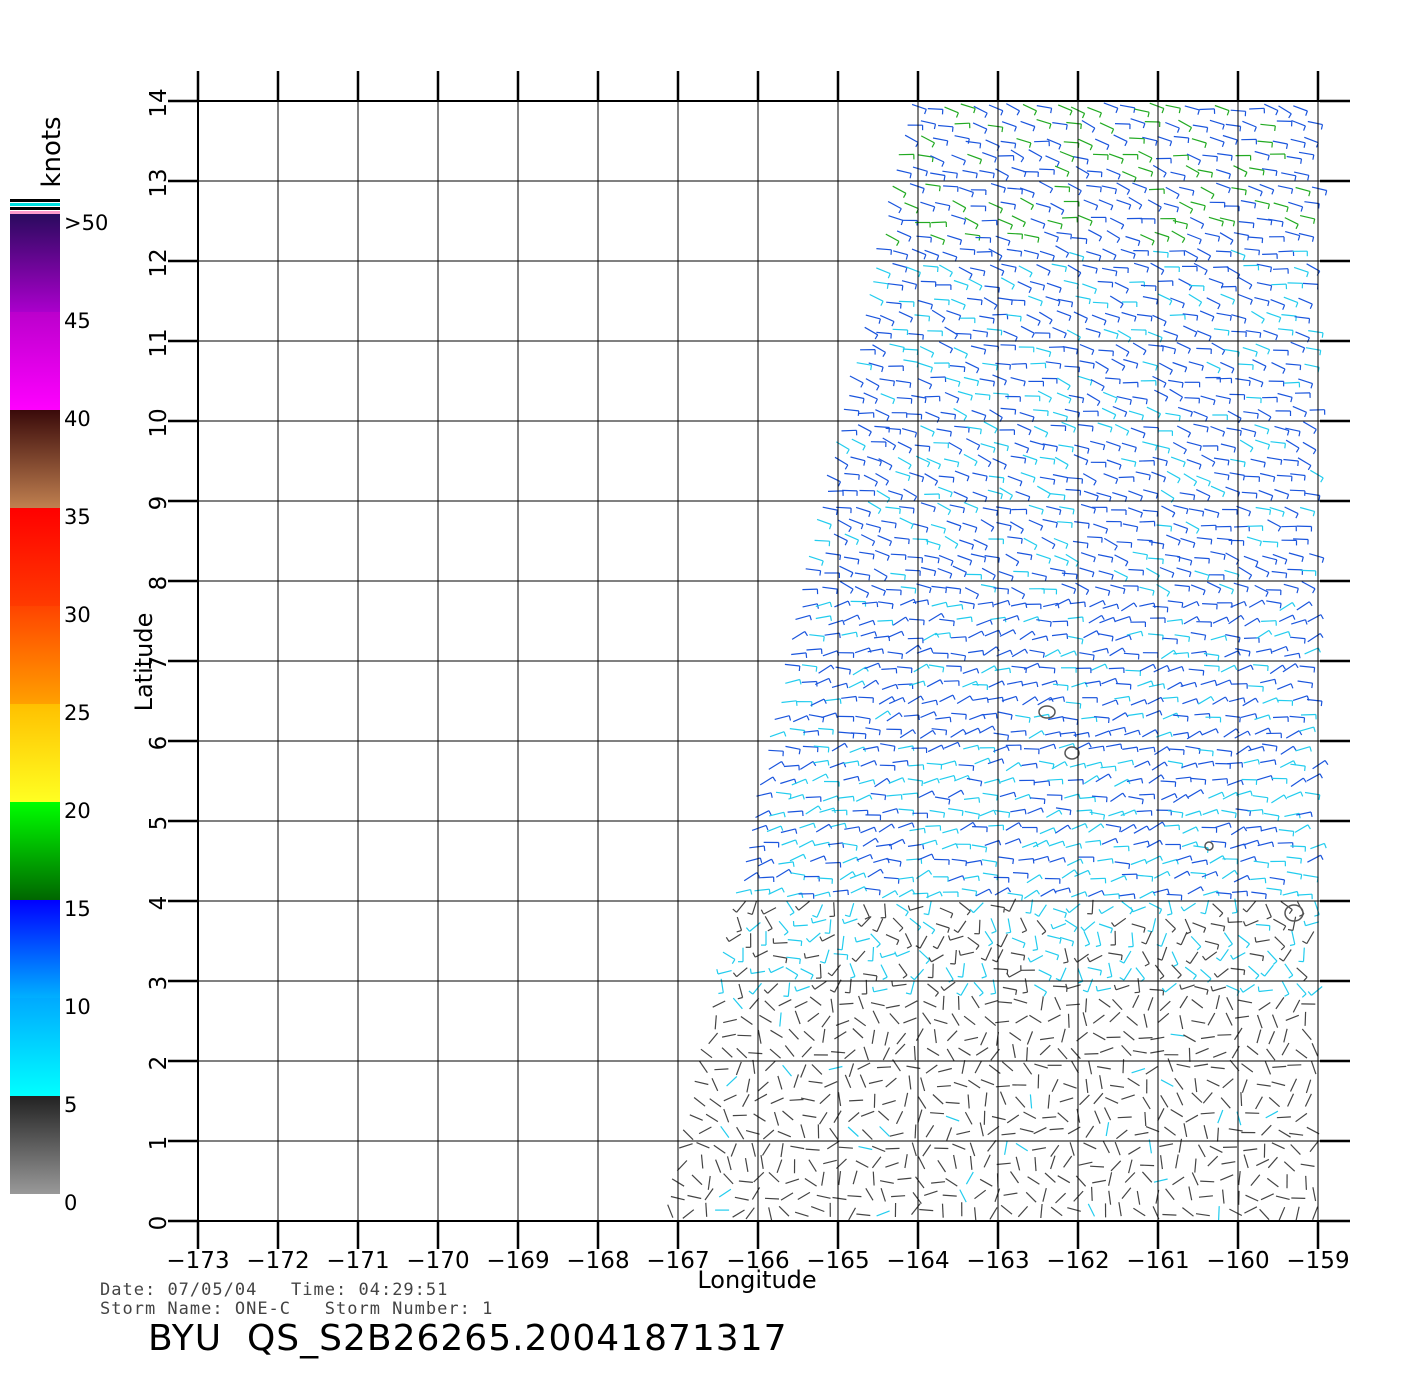 The image size is (1420, 1400). I want to click on x-tick-label: −165, so click(837, 1261).